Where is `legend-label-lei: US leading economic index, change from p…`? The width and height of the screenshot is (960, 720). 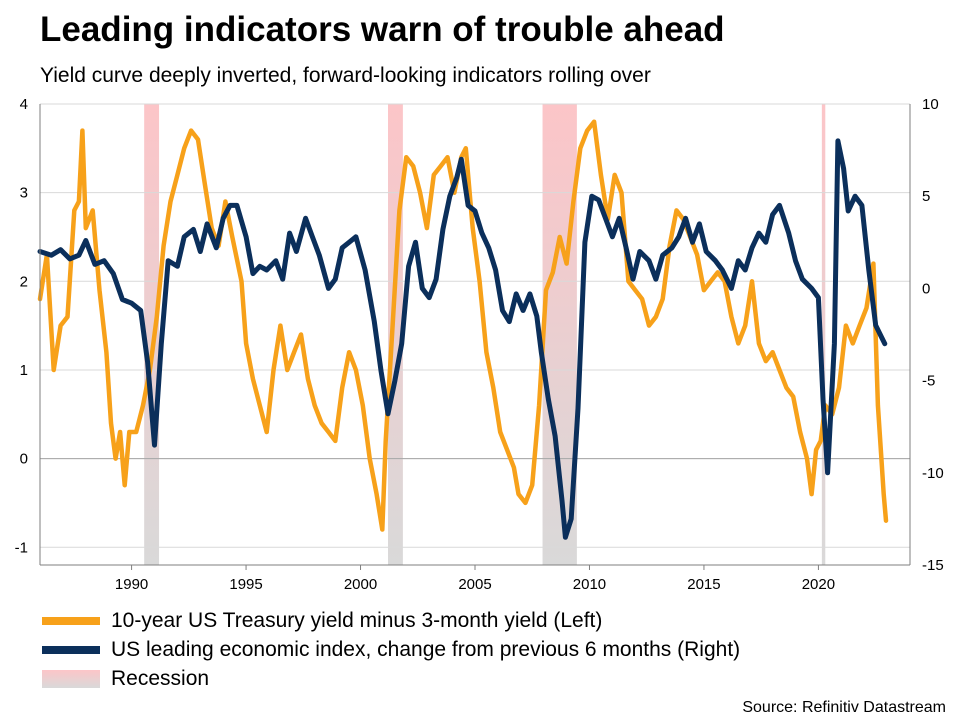 legend-label-lei: US leading economic index, change from p… is located at coordinates (426, 649).